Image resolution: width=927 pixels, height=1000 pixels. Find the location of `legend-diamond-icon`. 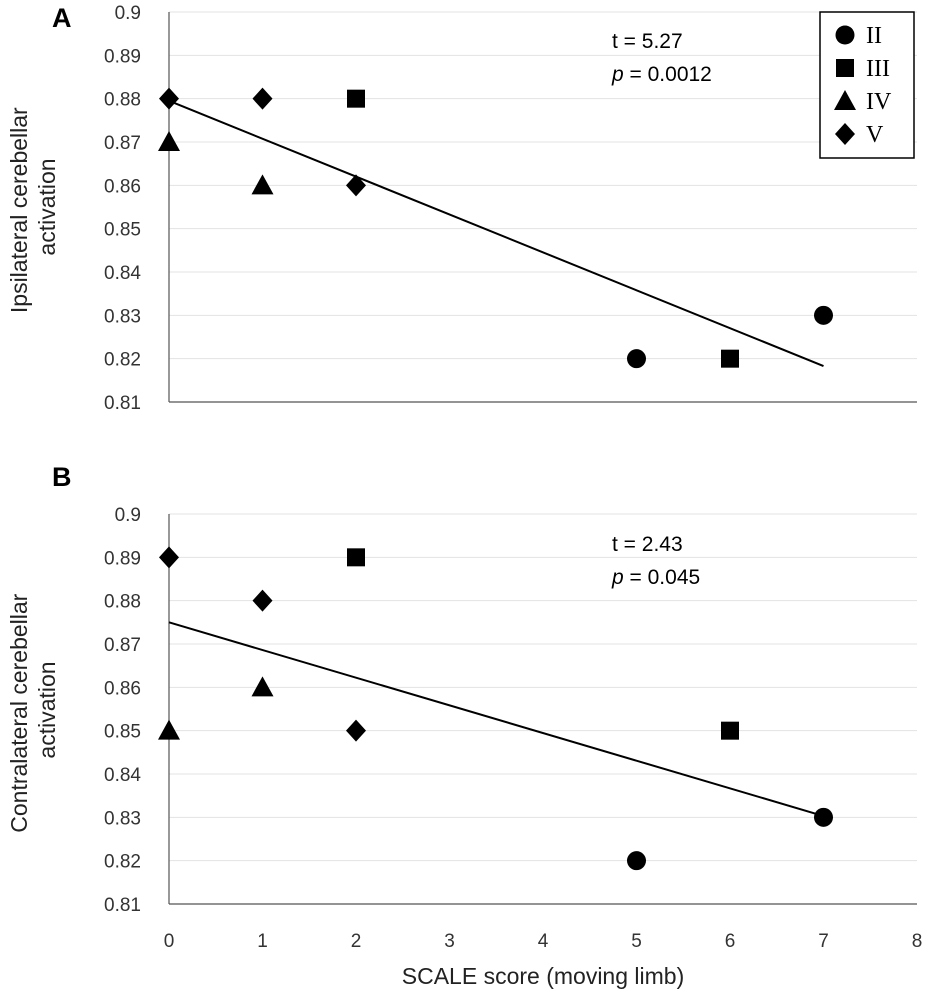

legend-diamond-icon is located at coordinates (845, 134).